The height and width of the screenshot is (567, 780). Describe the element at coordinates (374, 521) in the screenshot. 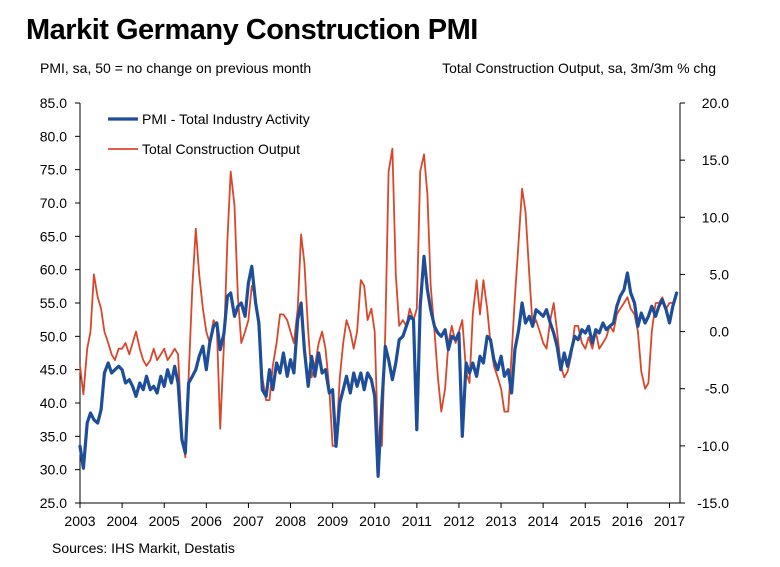

I see `x-tick-label: 2010` at that location.